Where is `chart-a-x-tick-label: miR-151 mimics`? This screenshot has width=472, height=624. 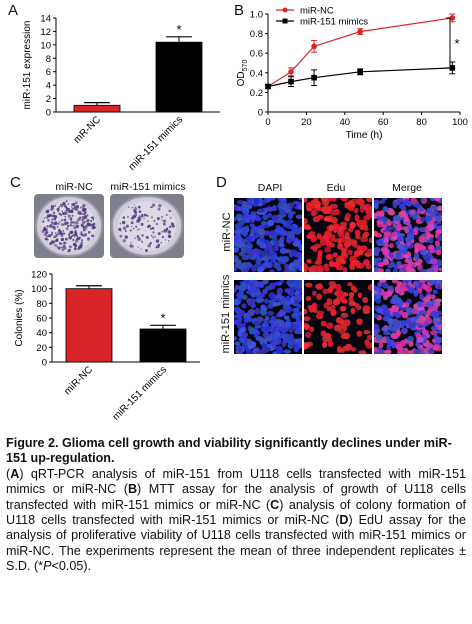 chart-a-x-tick-label: miR-151 mimics is located at coordinates (156, 143).